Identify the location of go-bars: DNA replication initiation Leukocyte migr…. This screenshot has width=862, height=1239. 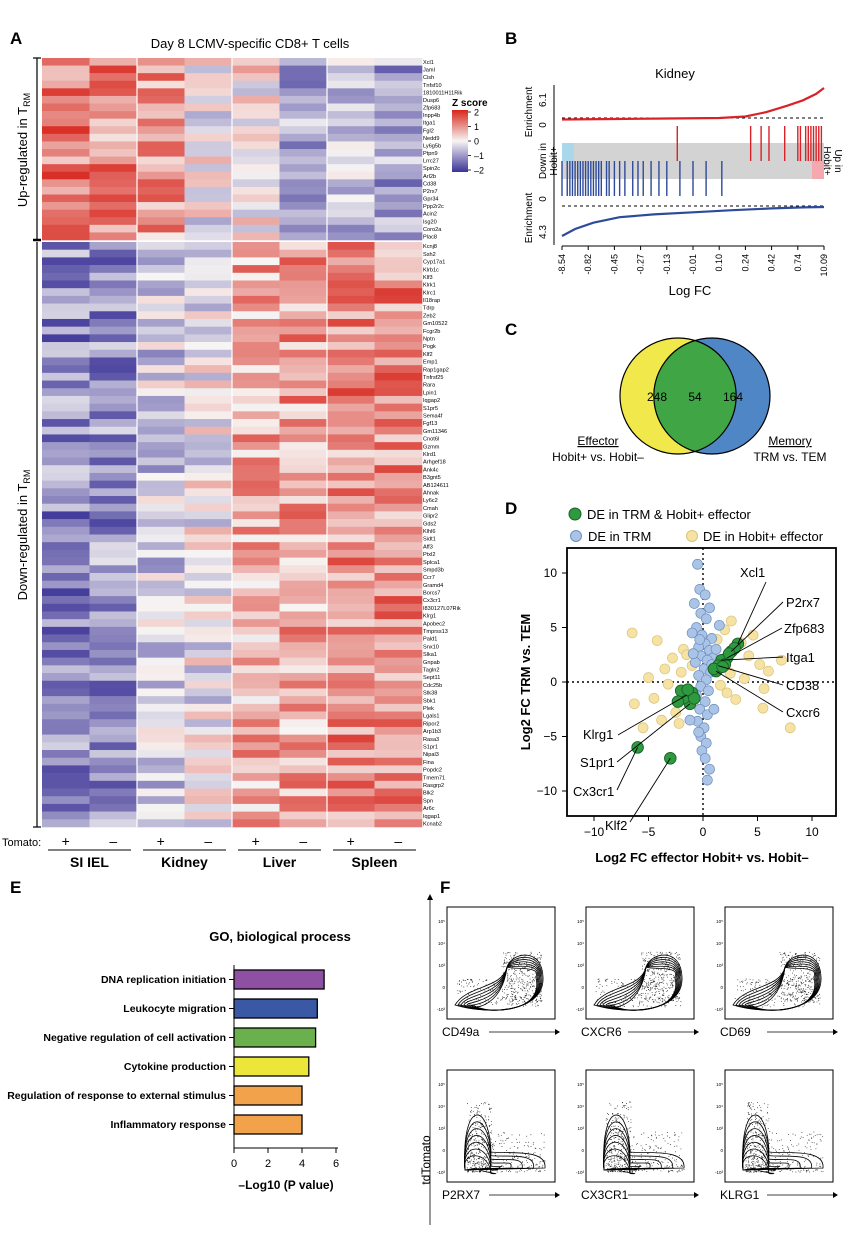
(166, 1052).